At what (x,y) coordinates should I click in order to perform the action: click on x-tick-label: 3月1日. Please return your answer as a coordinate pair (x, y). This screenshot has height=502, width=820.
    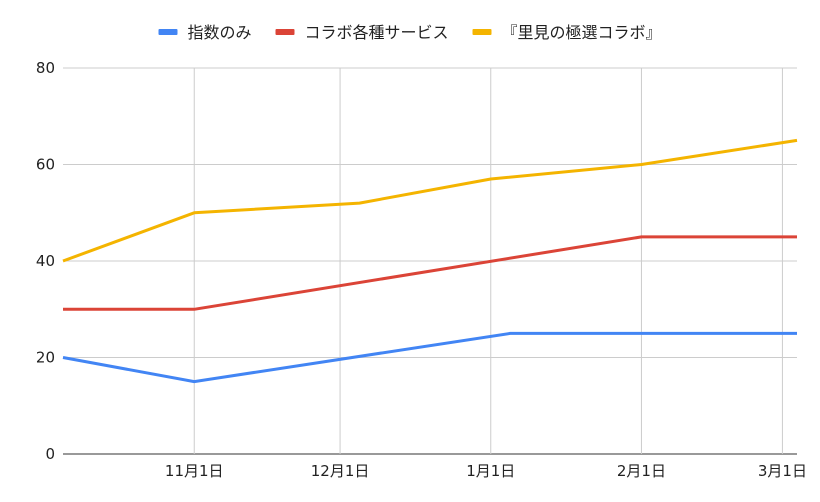
    Looking at the image, I should click on (782, 471).